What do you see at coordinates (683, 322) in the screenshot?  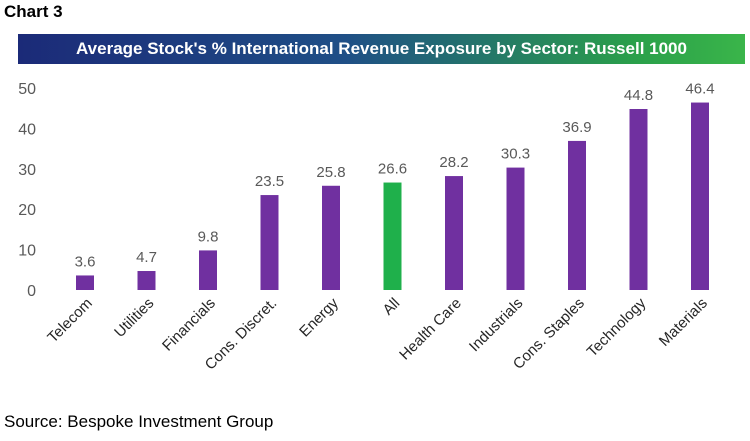 I see `x-tick-label: Materials` at bounding box center [683, 322].